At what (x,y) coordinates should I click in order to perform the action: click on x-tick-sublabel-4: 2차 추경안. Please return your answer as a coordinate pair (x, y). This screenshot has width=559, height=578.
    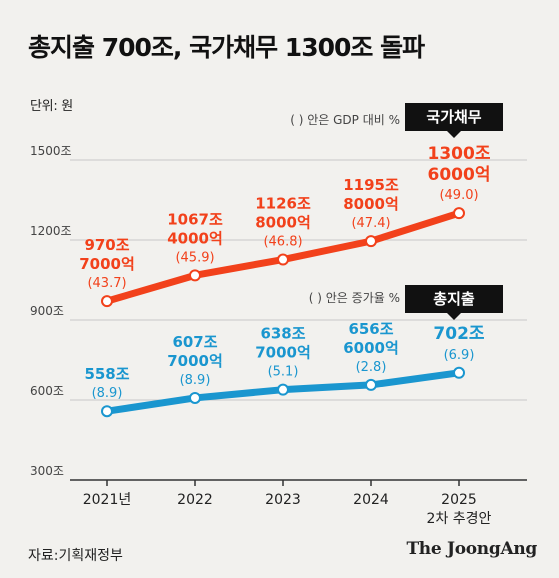
    Looking at the image, I should click on (459, 519).